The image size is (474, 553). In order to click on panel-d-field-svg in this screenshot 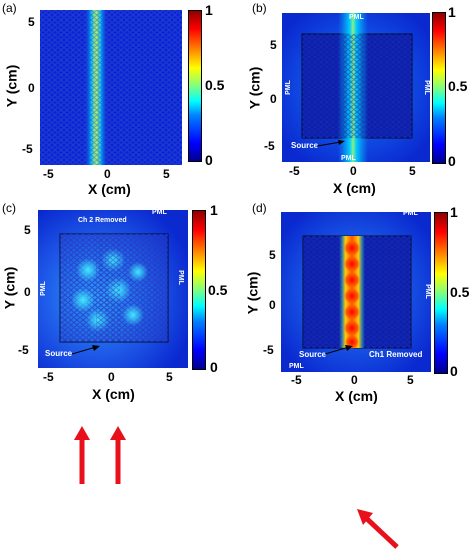, I will do `click(356, 292)`.